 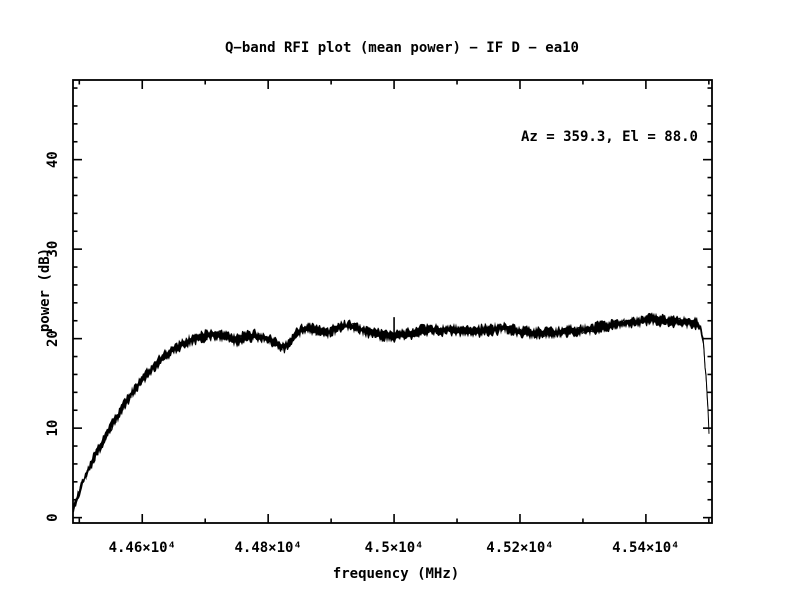 What do you see at coordinates (396, 574) in the screenshot?
I see `x-axis-label: frequency (MHz)` at bounding box center [396, 574].